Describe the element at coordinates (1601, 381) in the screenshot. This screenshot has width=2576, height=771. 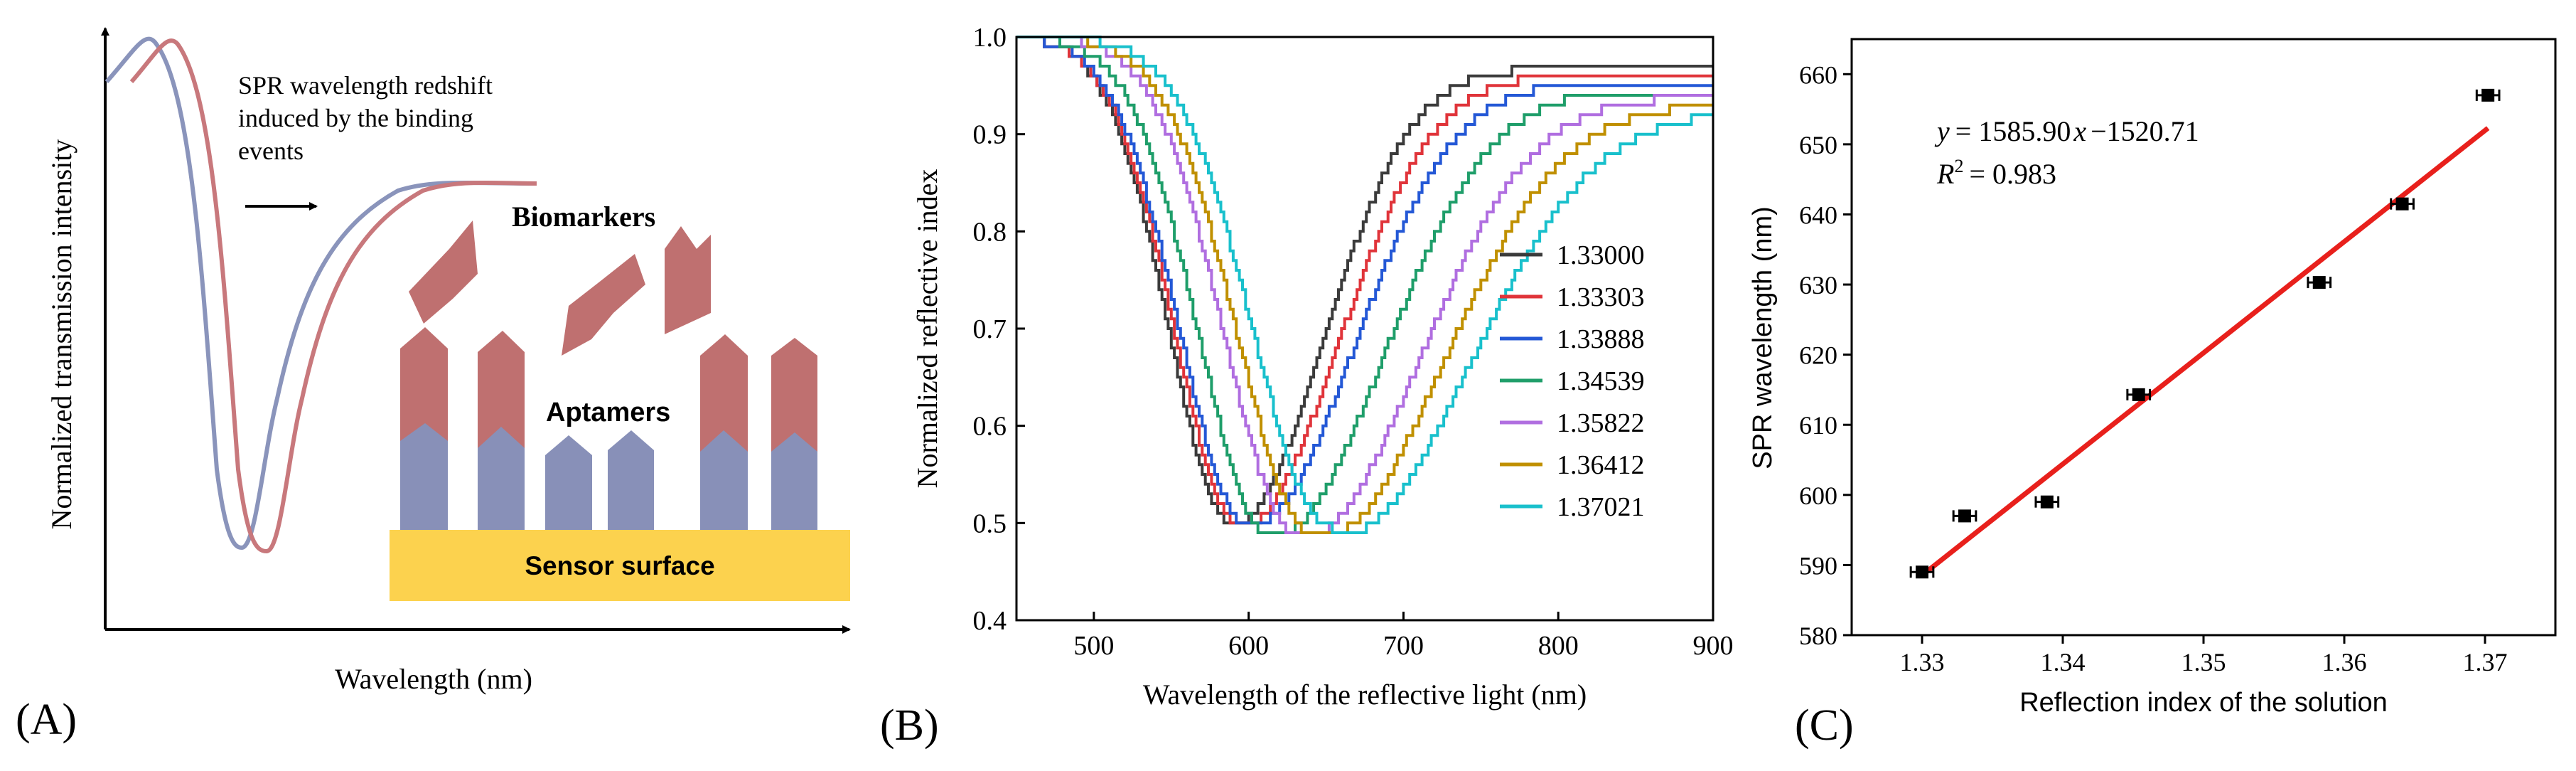
I see `legend-label: 1.34539` at that location.